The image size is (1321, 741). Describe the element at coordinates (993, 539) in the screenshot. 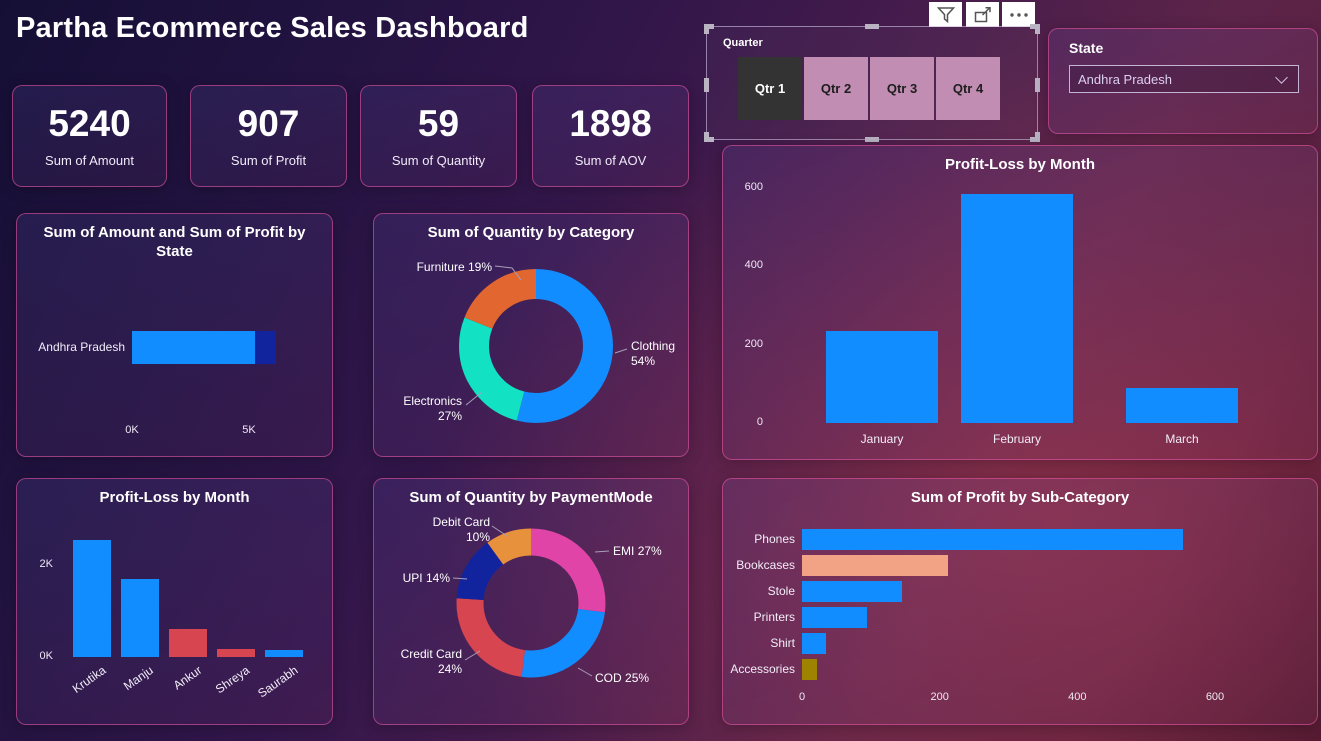

I see `bar-phones` at that location.